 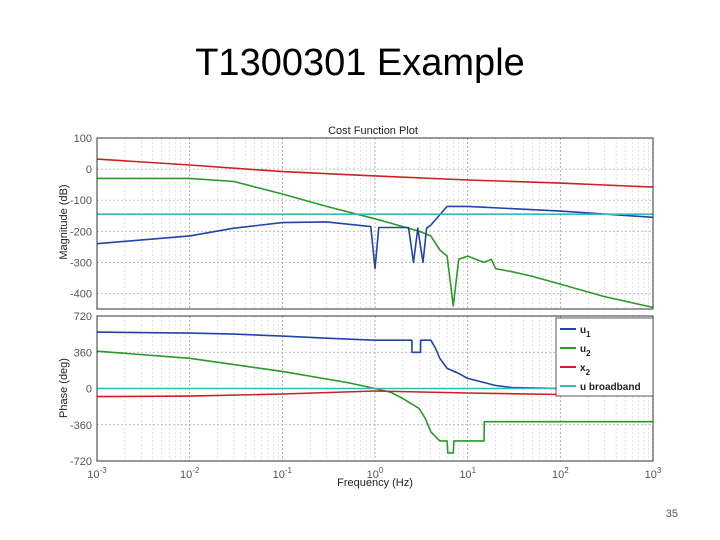 I want to click on legend: u1 u2 x2 u broadband, so click(x=604, y=357).